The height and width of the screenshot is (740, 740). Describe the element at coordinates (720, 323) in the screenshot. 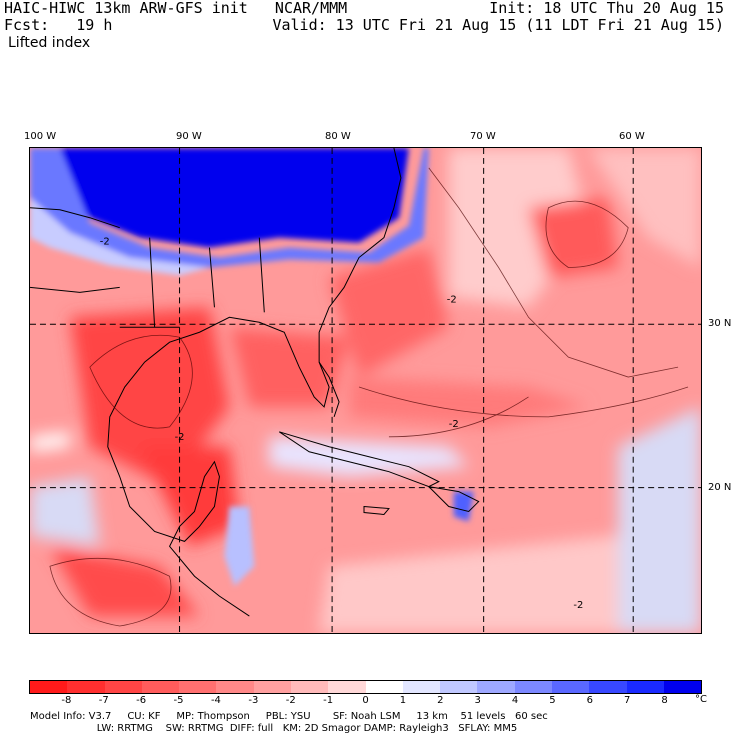

I see `lat-label-30n: 30 N` at that location.